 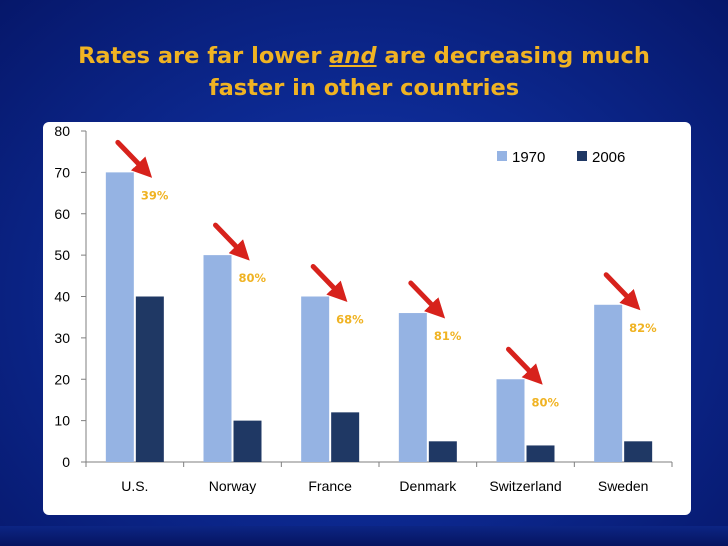 I want to click on percent-decrease-label: 82%, so click(x=643, y=328).